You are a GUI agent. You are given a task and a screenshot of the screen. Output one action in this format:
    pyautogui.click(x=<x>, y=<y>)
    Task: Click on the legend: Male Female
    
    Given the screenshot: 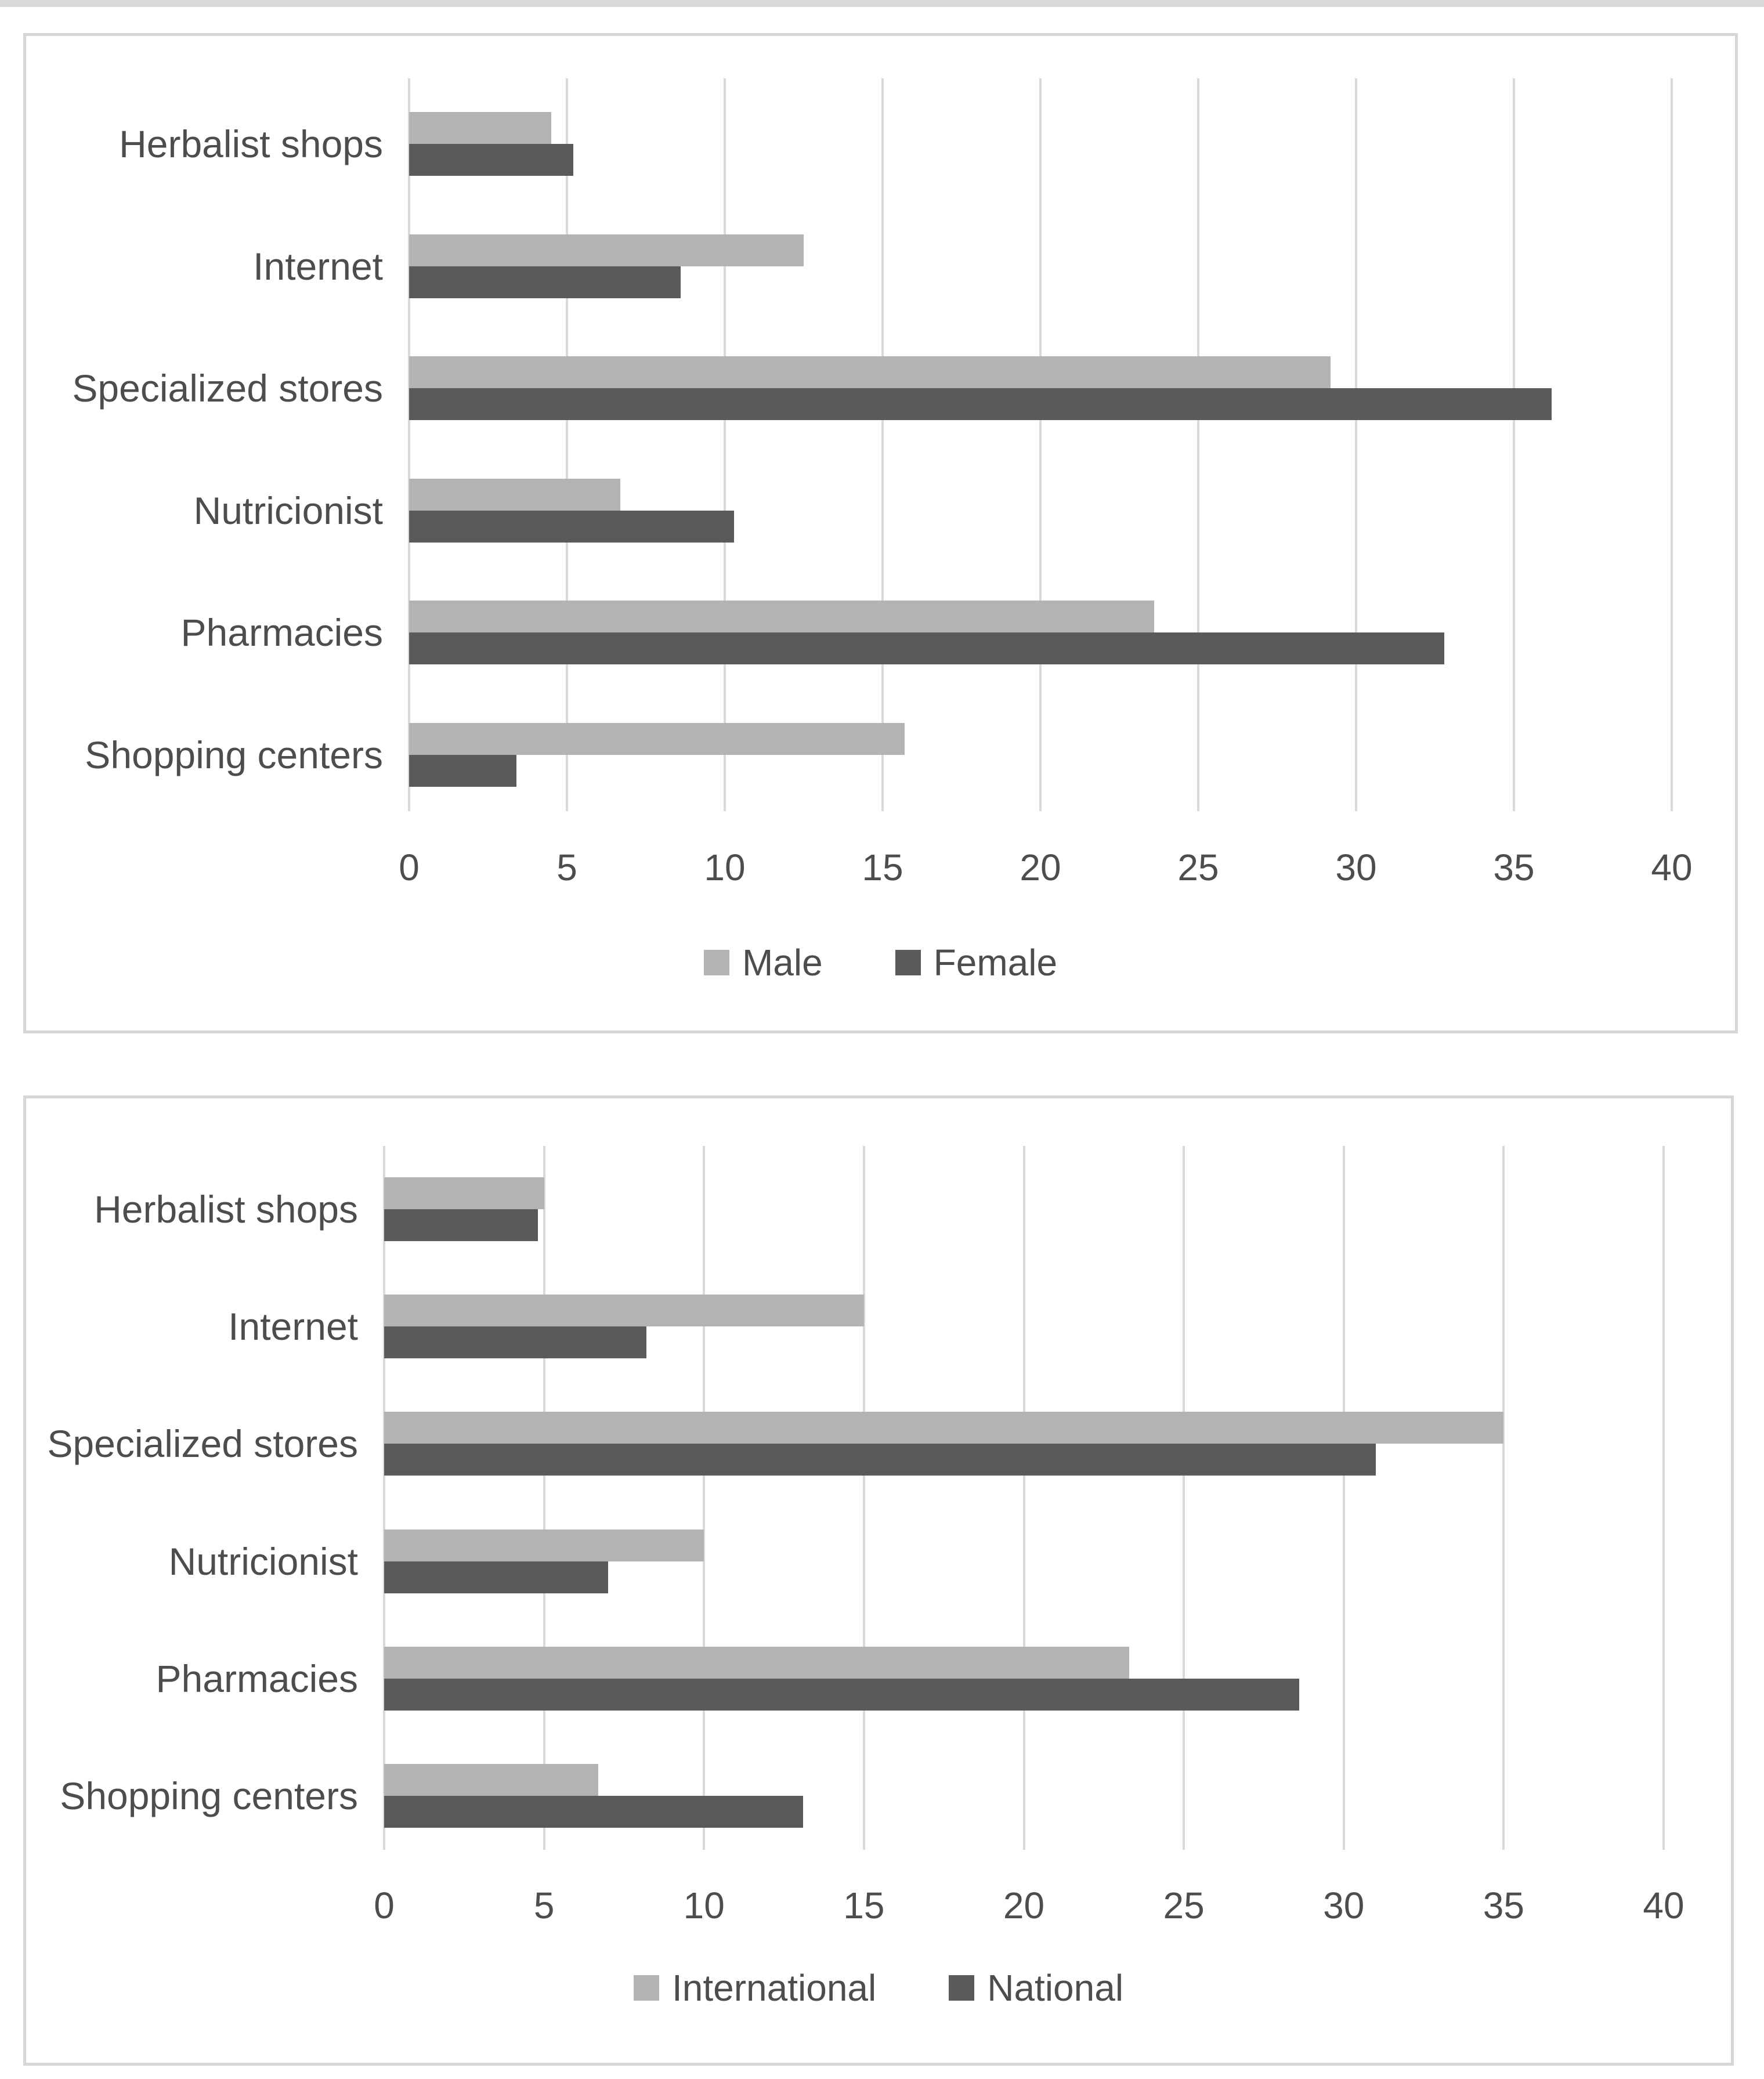 What is the action you would take?
    pyautogui.click(x=880, y=962)
    